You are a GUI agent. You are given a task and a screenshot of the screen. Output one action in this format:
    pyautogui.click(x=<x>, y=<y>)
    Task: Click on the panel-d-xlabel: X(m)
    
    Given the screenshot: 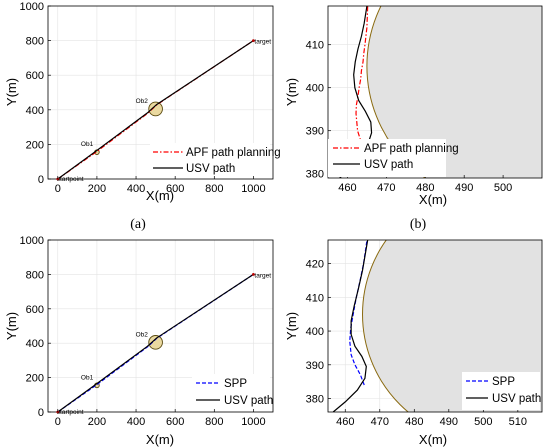 What is the action you would take?
    pyautogui.click(x=433, y=439)
    